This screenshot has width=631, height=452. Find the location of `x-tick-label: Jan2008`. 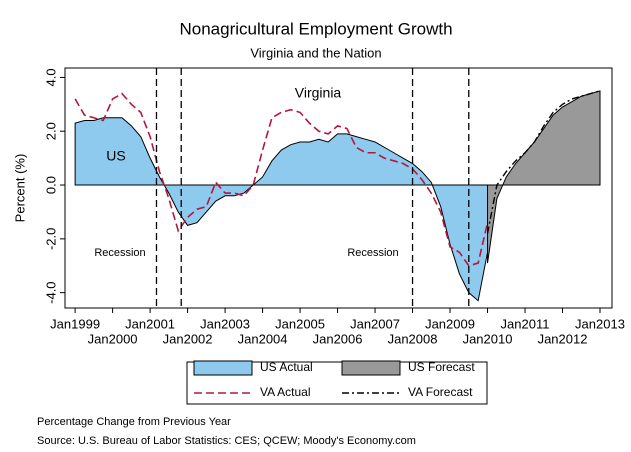

x-tick-label: Jan2008 is located at coordinates (413, 338).